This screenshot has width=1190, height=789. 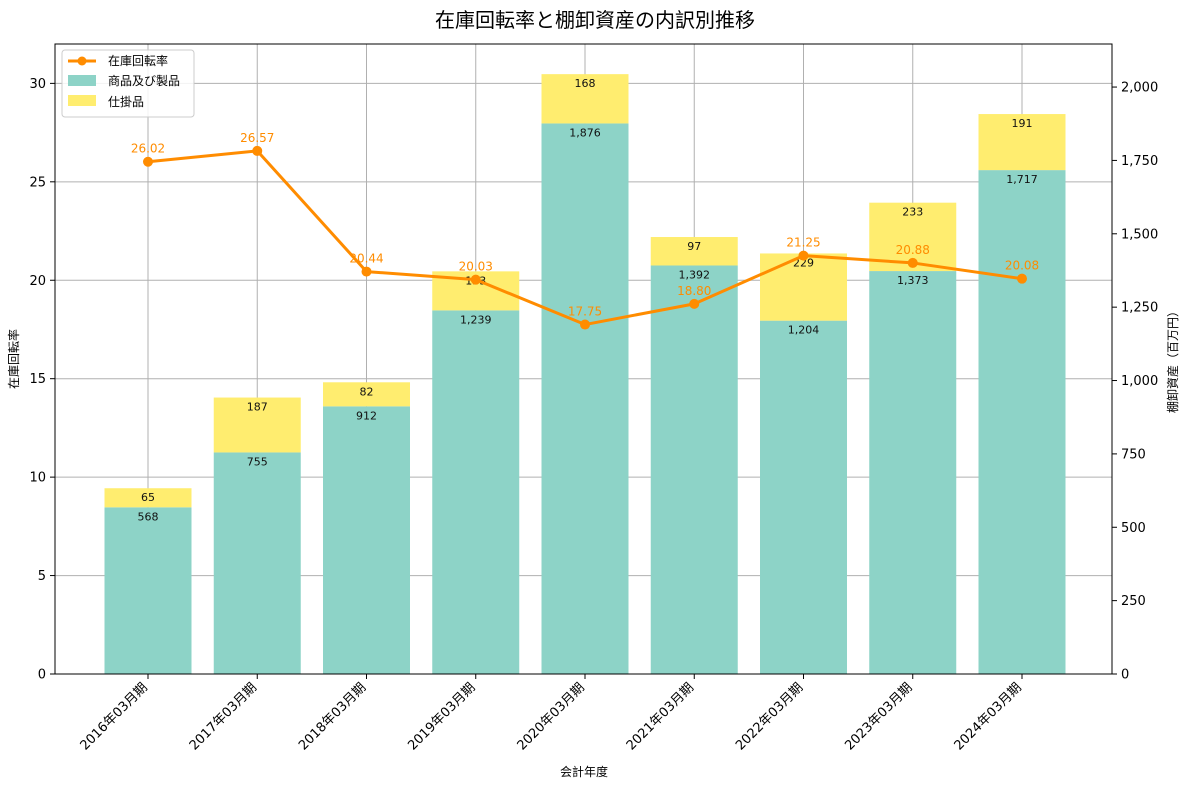 What do you see at coordinates (148, 149) in the screenshot?
I see `rate-label-0: 26.02` at bounding box center [148, 149].